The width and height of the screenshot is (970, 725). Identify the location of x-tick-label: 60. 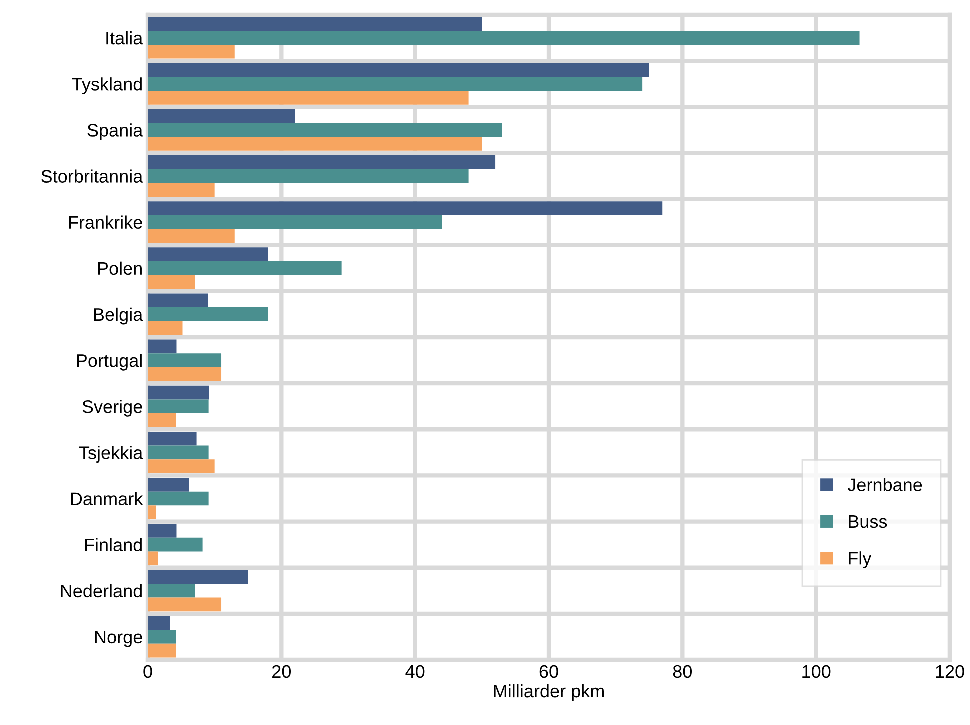
(549, 671).